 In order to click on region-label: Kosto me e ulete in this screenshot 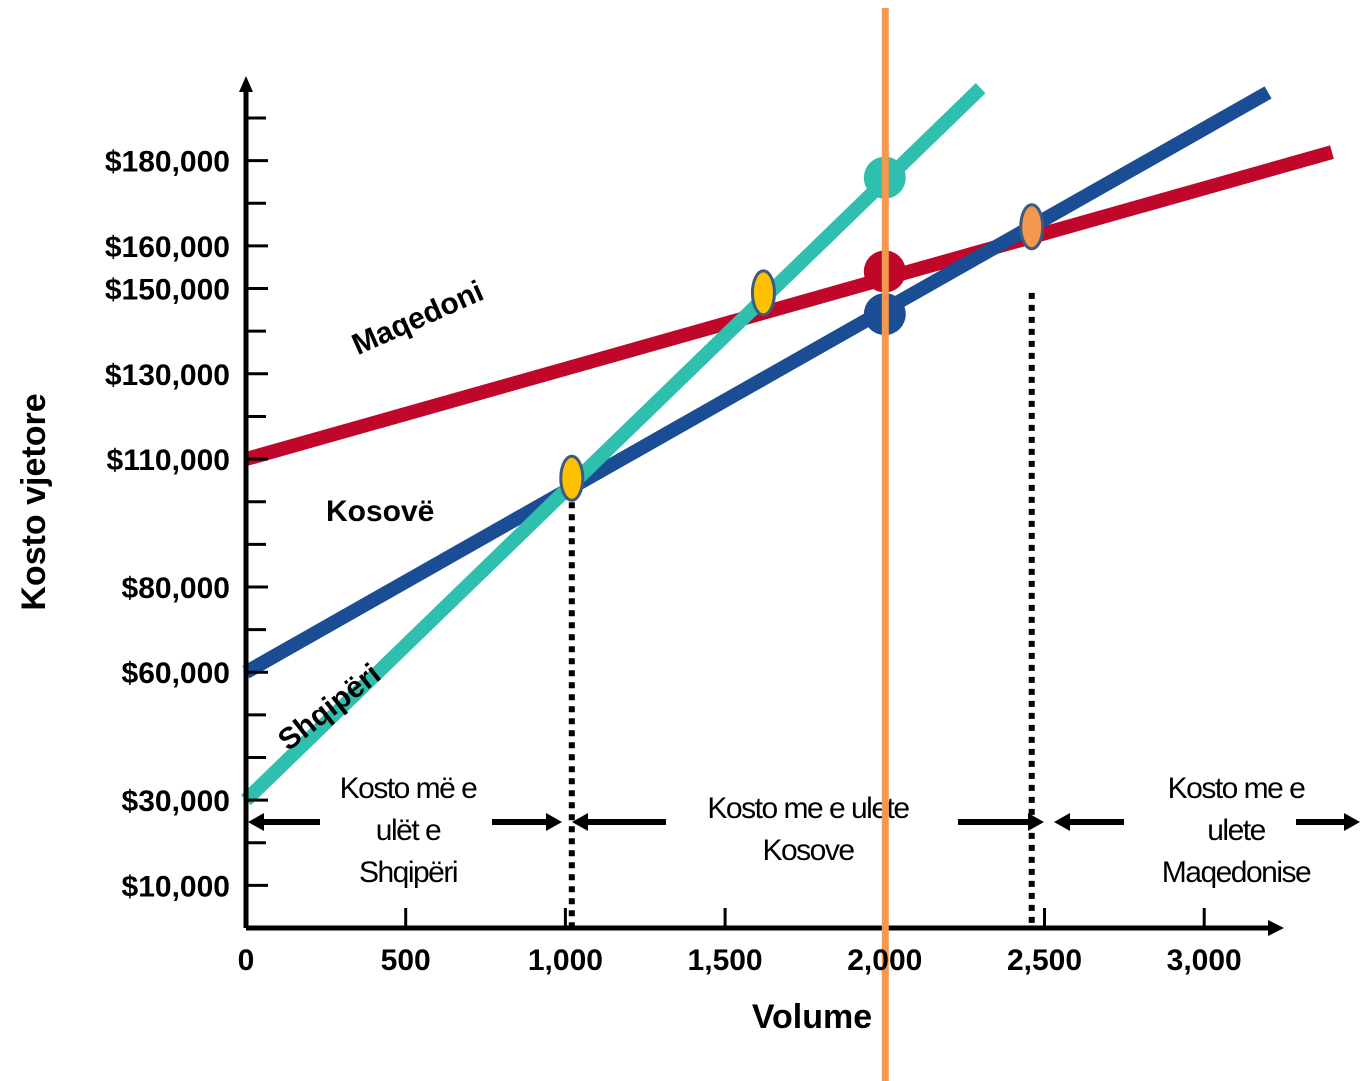, I will do `click(808, 808)`.